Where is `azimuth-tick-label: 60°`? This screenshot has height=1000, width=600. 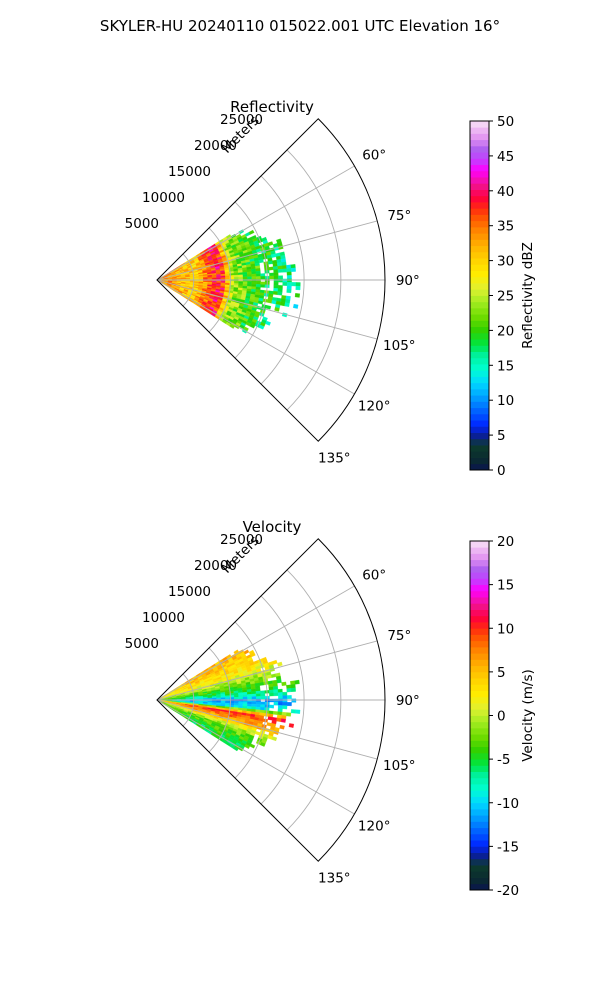 azimuth-tick-label: 60° is located at coordinates (374, 576).